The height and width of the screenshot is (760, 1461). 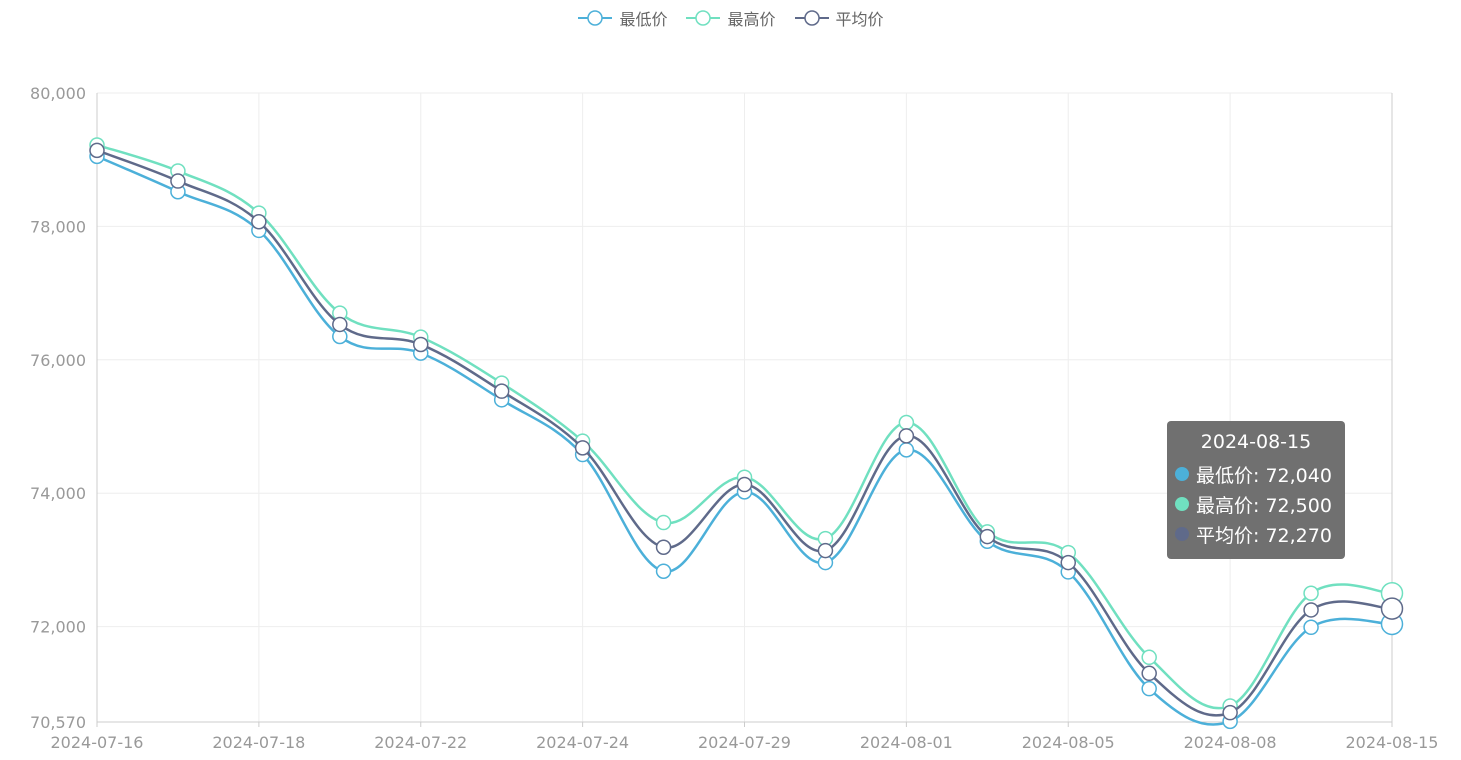 What do you see at coordinates (58, 493) in the screenshot?
I see `y-tick-label: 74,000` at bounding box center [58, 493].